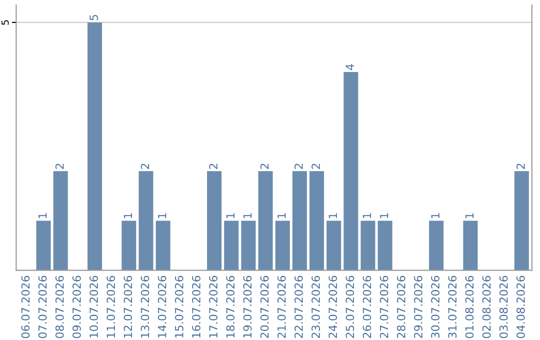 The height and width of the screenshot is (340, 540). What do you see at coordinates (350, 307) in the screenshot?
I see `x-tick-label: 25.07.2026` at bounding box center [350, 307].